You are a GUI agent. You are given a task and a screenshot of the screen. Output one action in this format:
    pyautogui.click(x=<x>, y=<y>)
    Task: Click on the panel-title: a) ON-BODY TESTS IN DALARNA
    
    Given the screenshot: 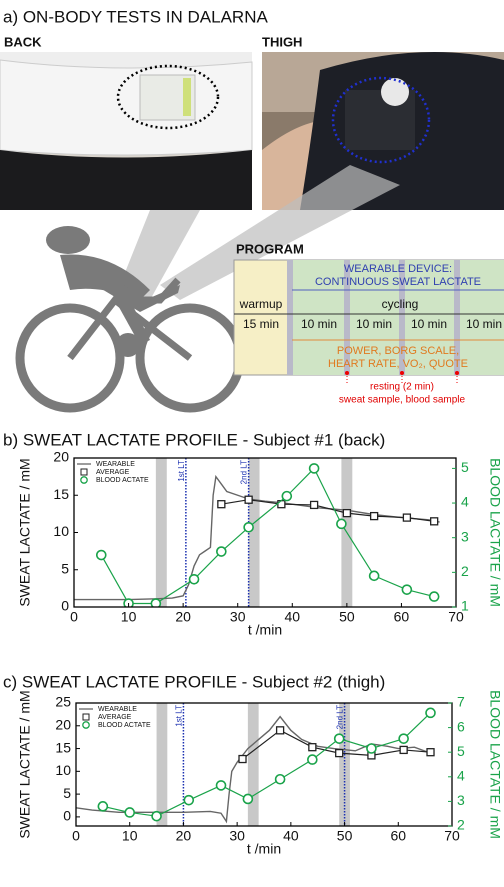 What is the action you would take?
    pyautogui.click(x=135, y=16)
    